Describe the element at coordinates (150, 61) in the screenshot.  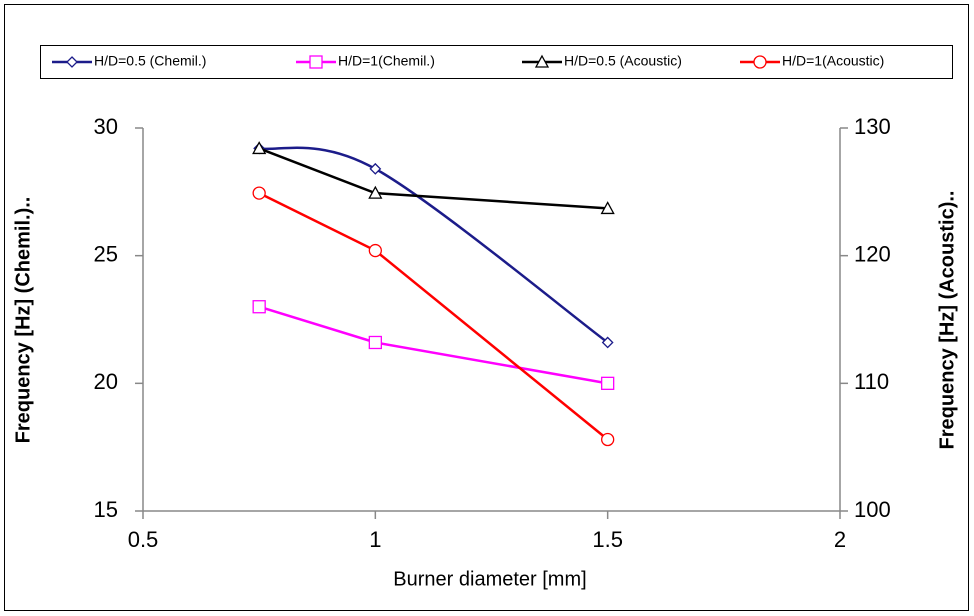
I see `legend-label: H/D=0.5 (Chemil.)` at that location.